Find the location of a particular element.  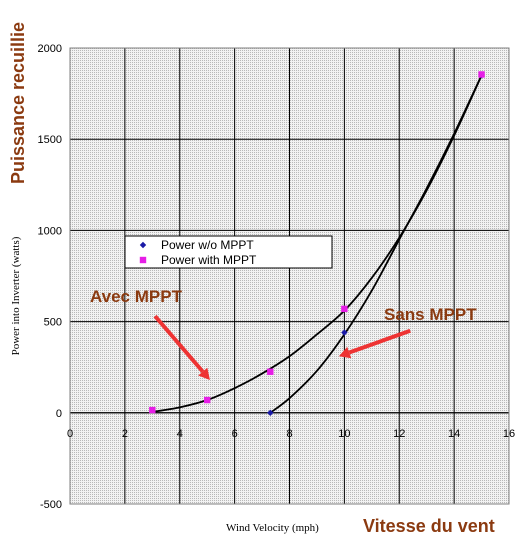

x-axis-label: Wind Velocity (mph) is located at coordinates (272, 528).